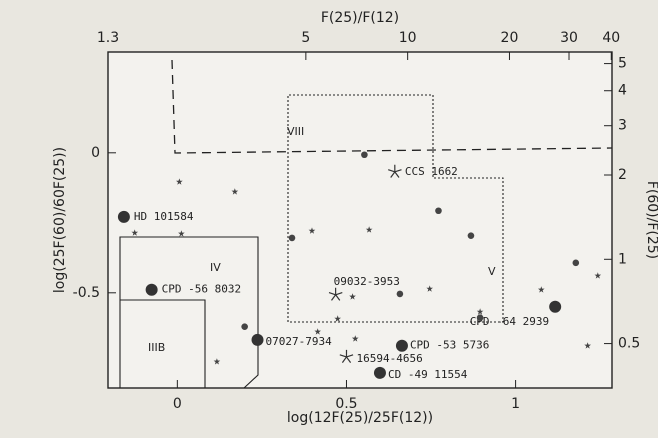 The width and height of the screenshot is (658, 438). I want to click on x2-tick-label: 10, so click(408, 38).